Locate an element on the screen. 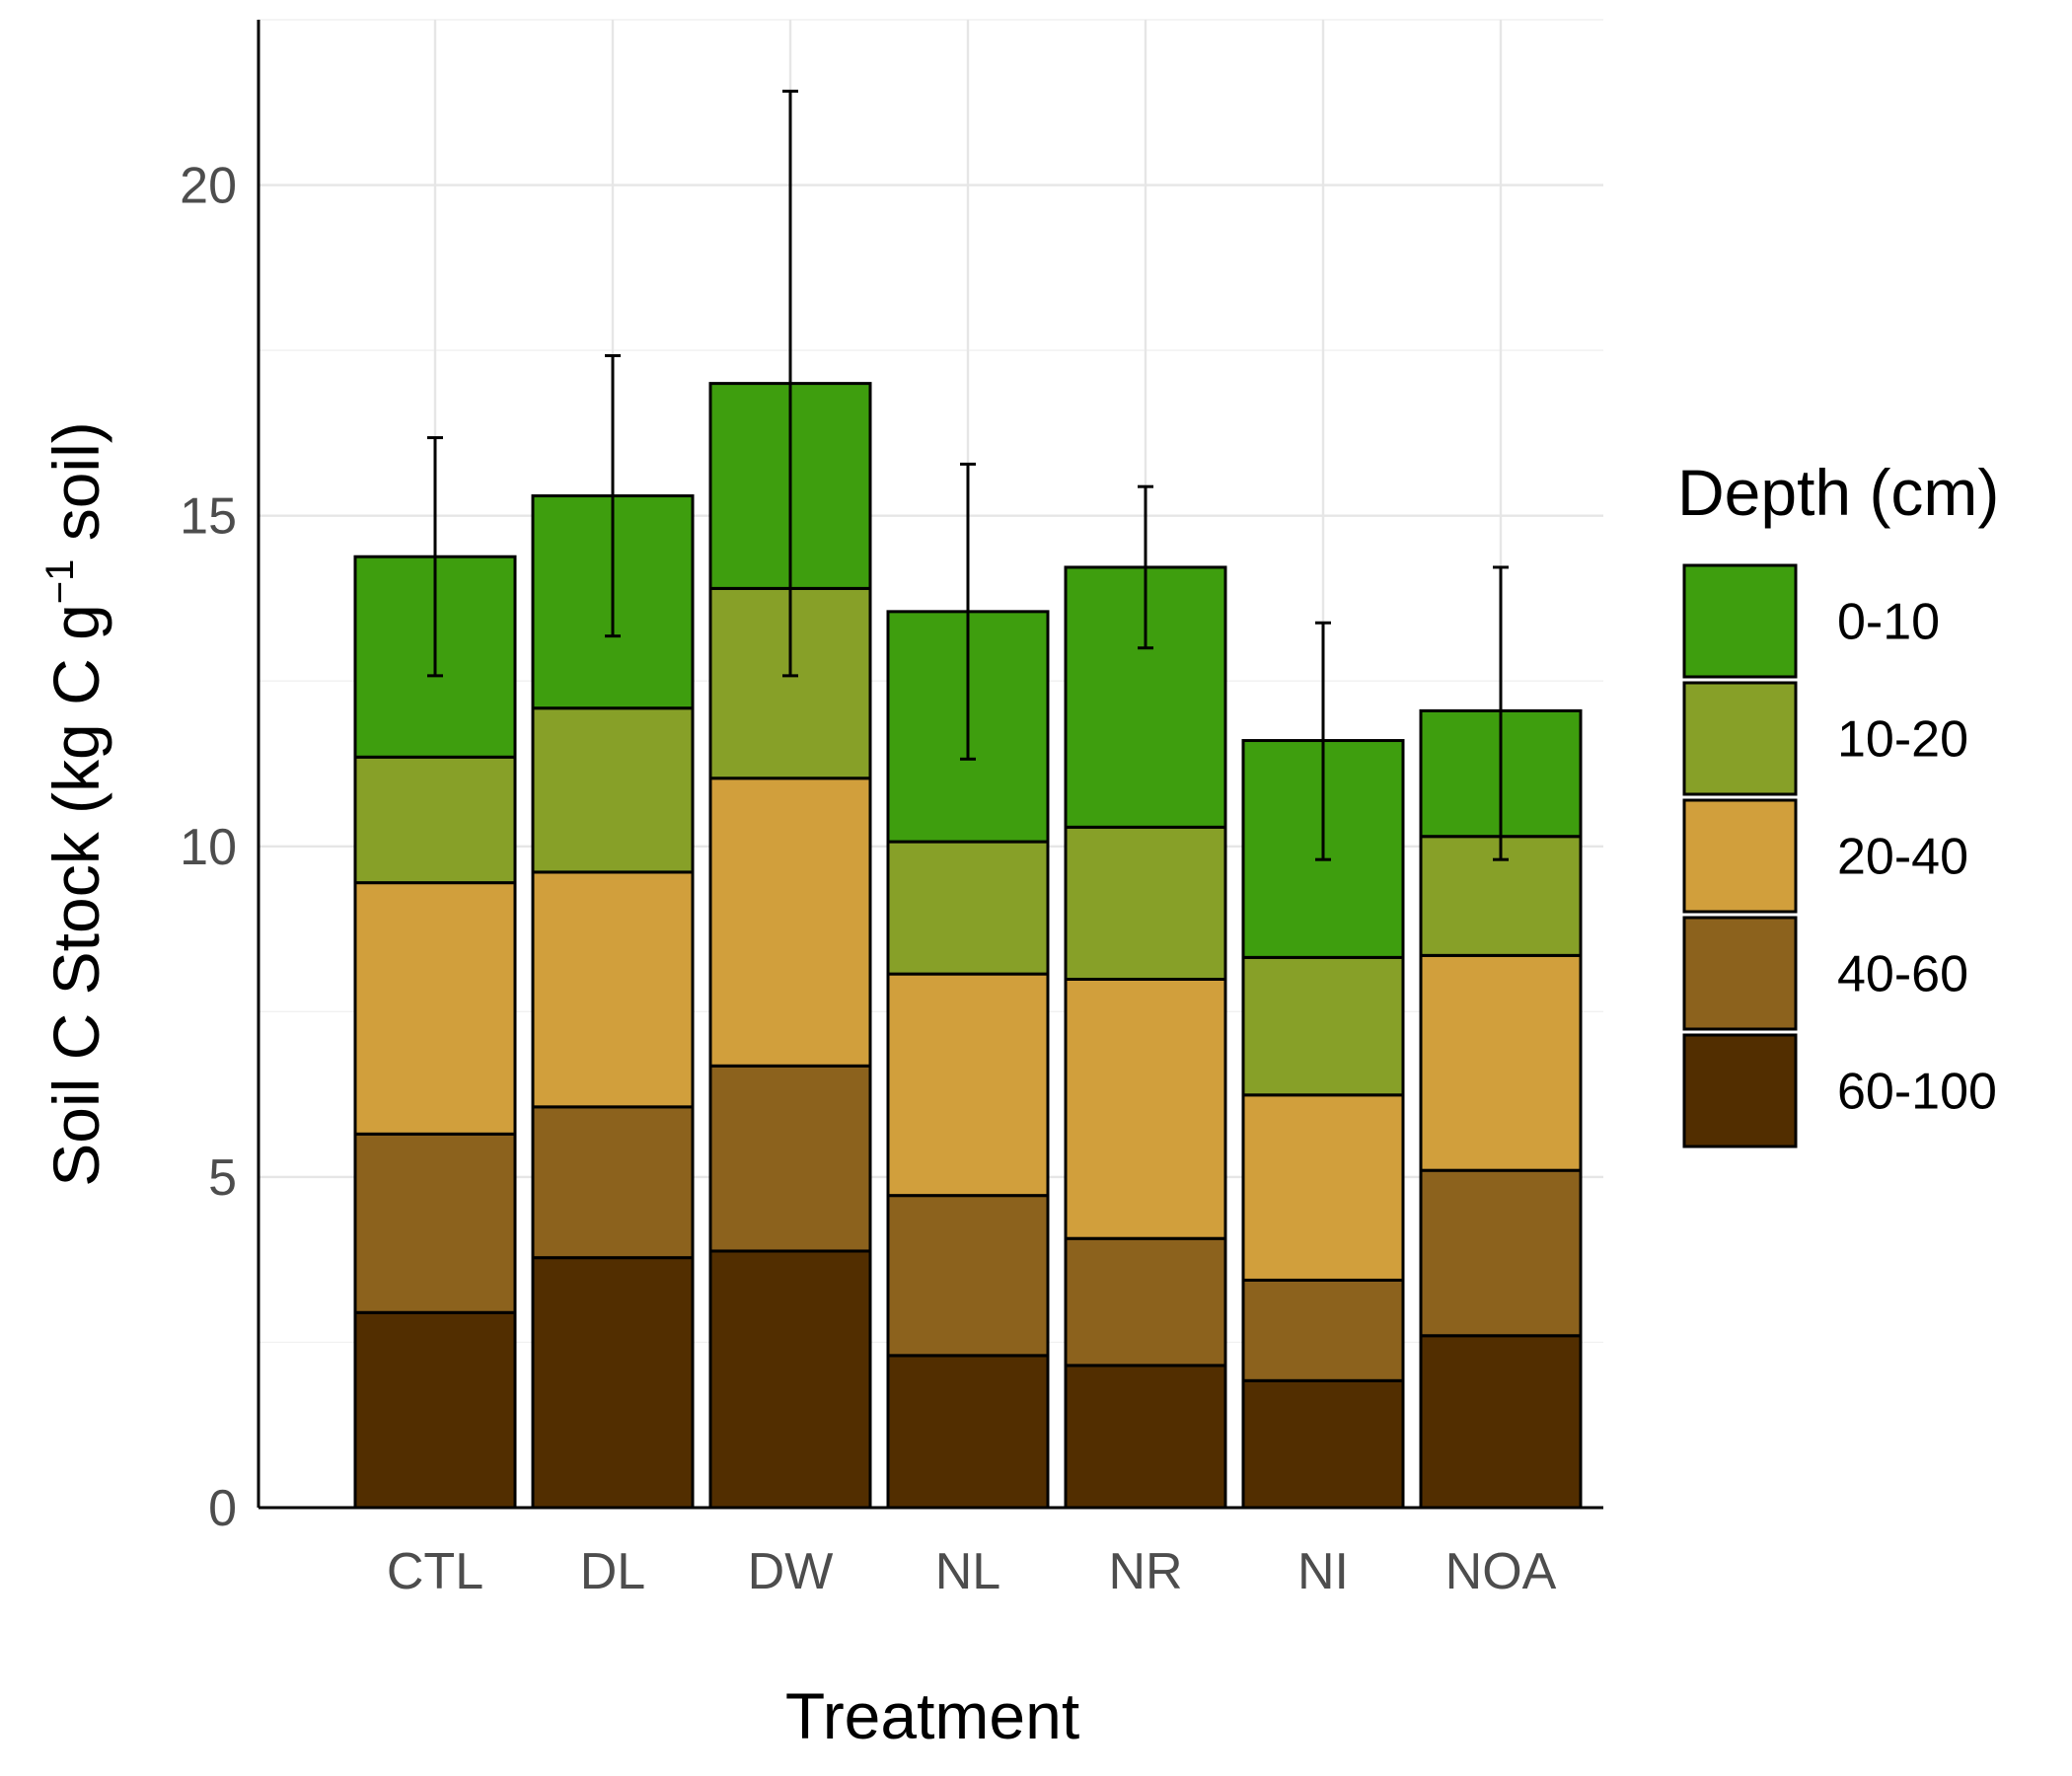  legend-label-60-100: 60-100 is located at coordinates (1917, 1092).